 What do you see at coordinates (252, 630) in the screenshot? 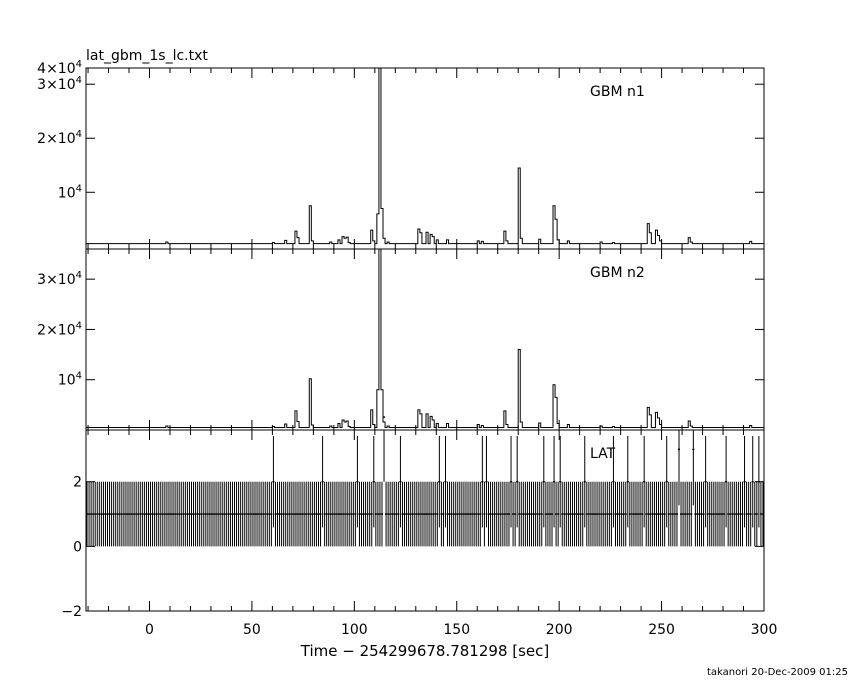
I see `x-tick-label: 50` at bounding box center [252, 630].